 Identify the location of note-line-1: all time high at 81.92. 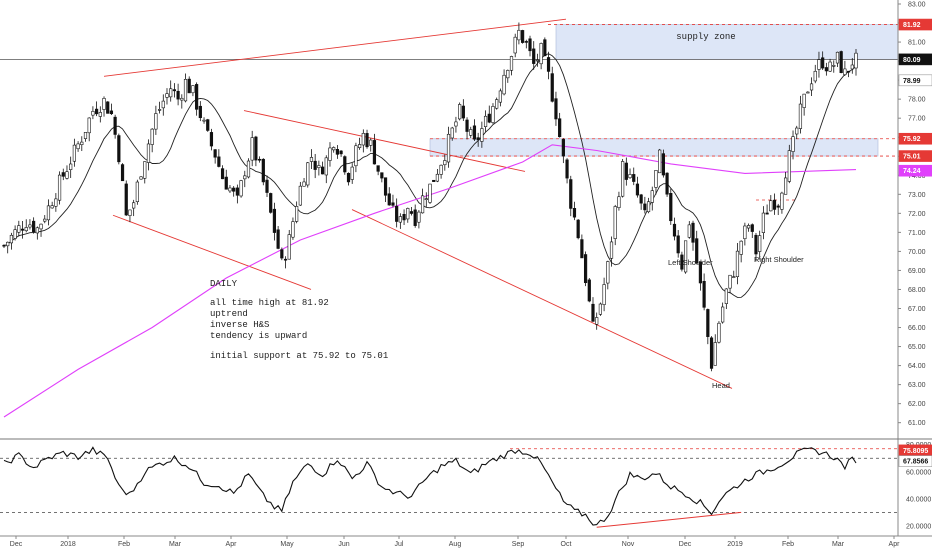
(269, 303).